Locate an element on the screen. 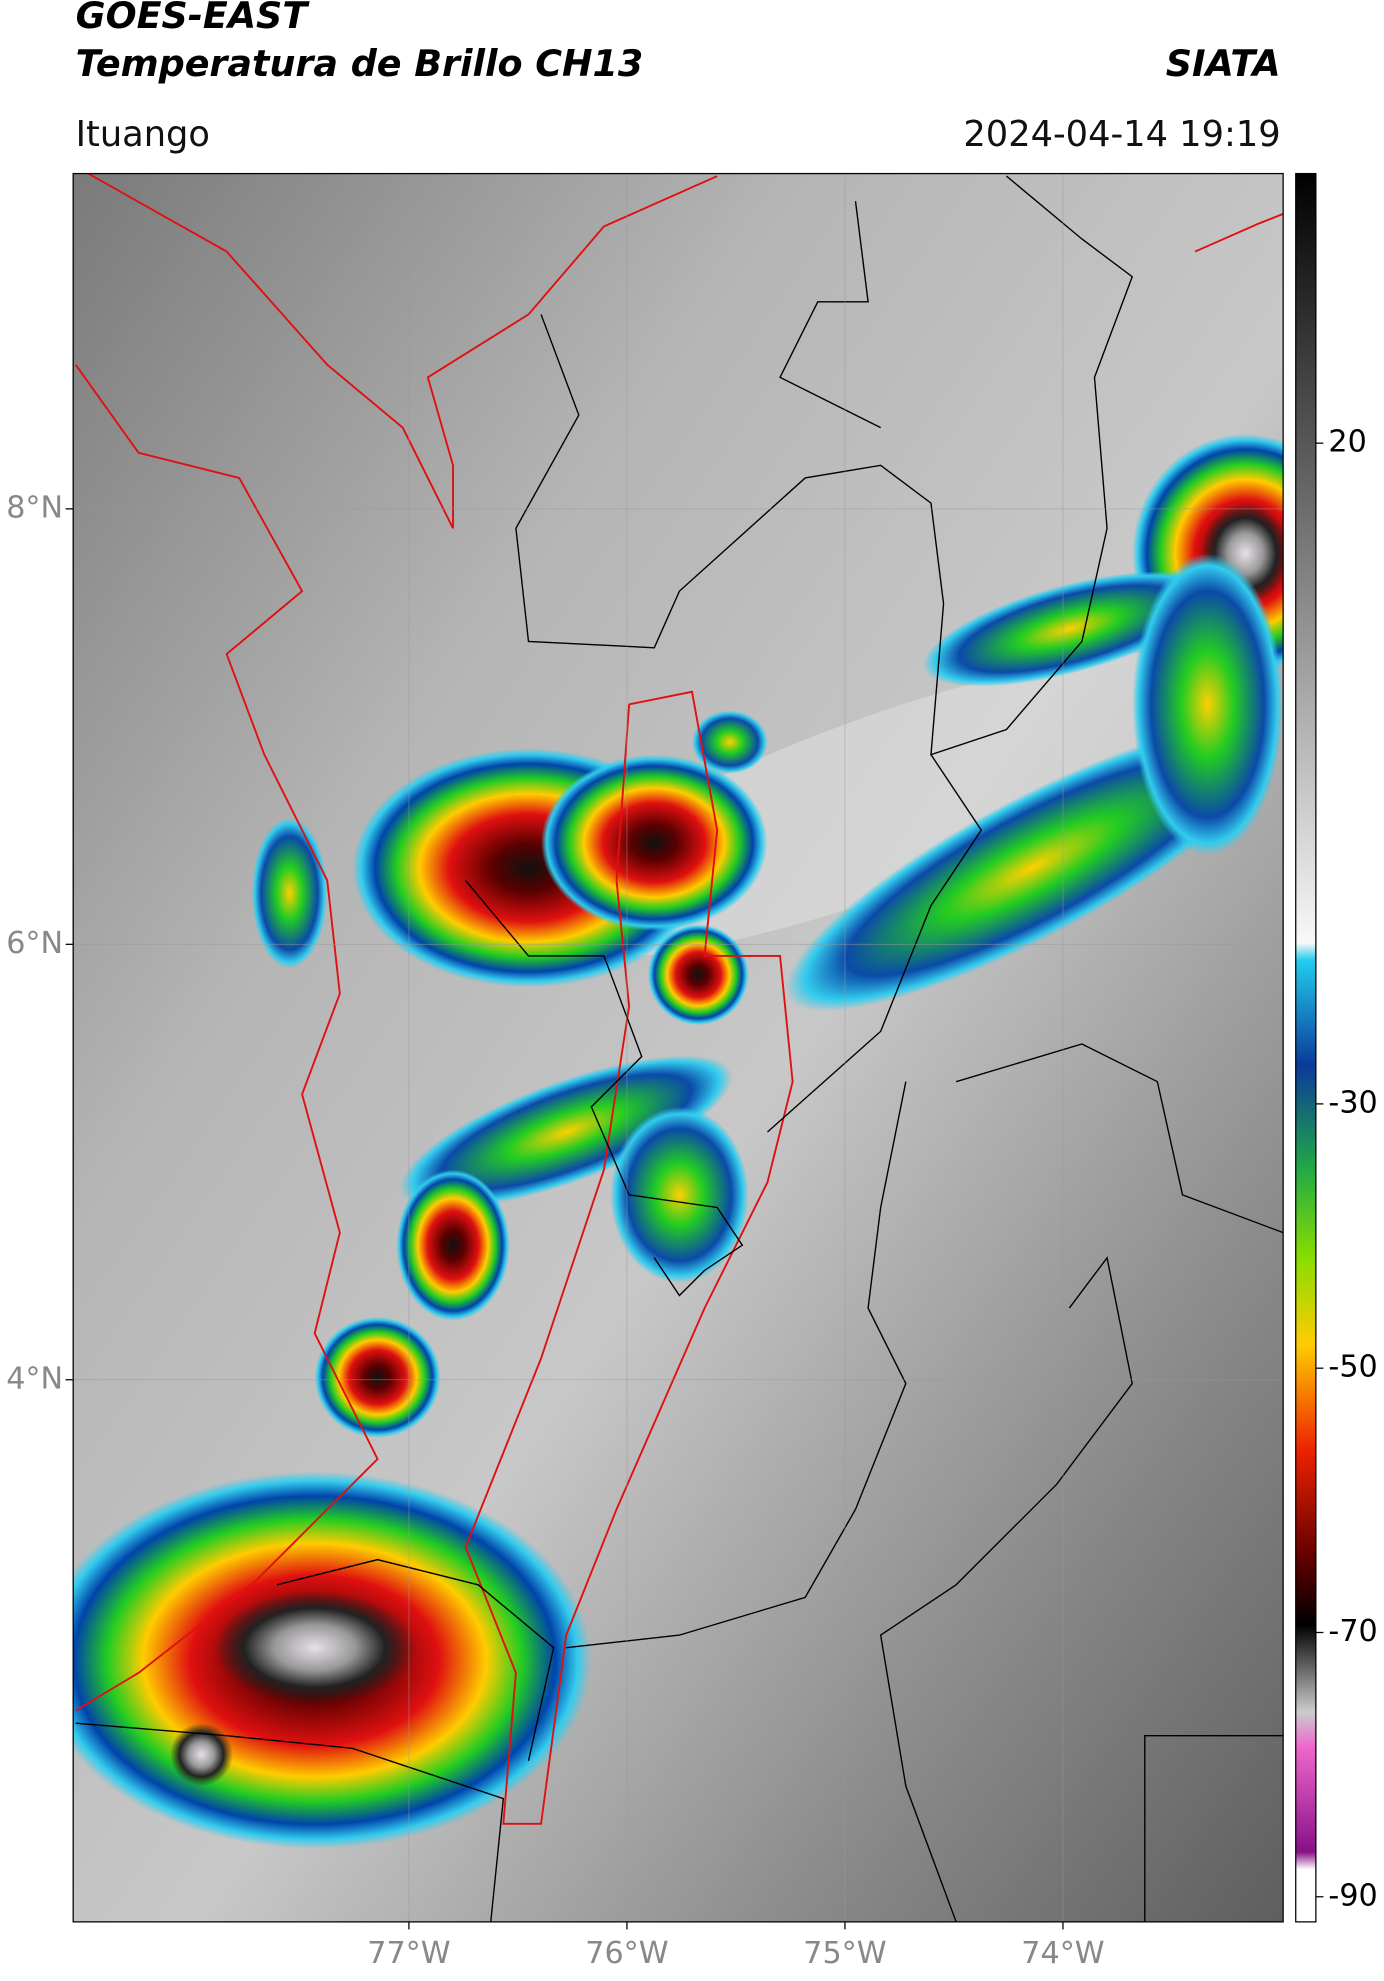  location: Ituango is located at coordinates (143, 134).